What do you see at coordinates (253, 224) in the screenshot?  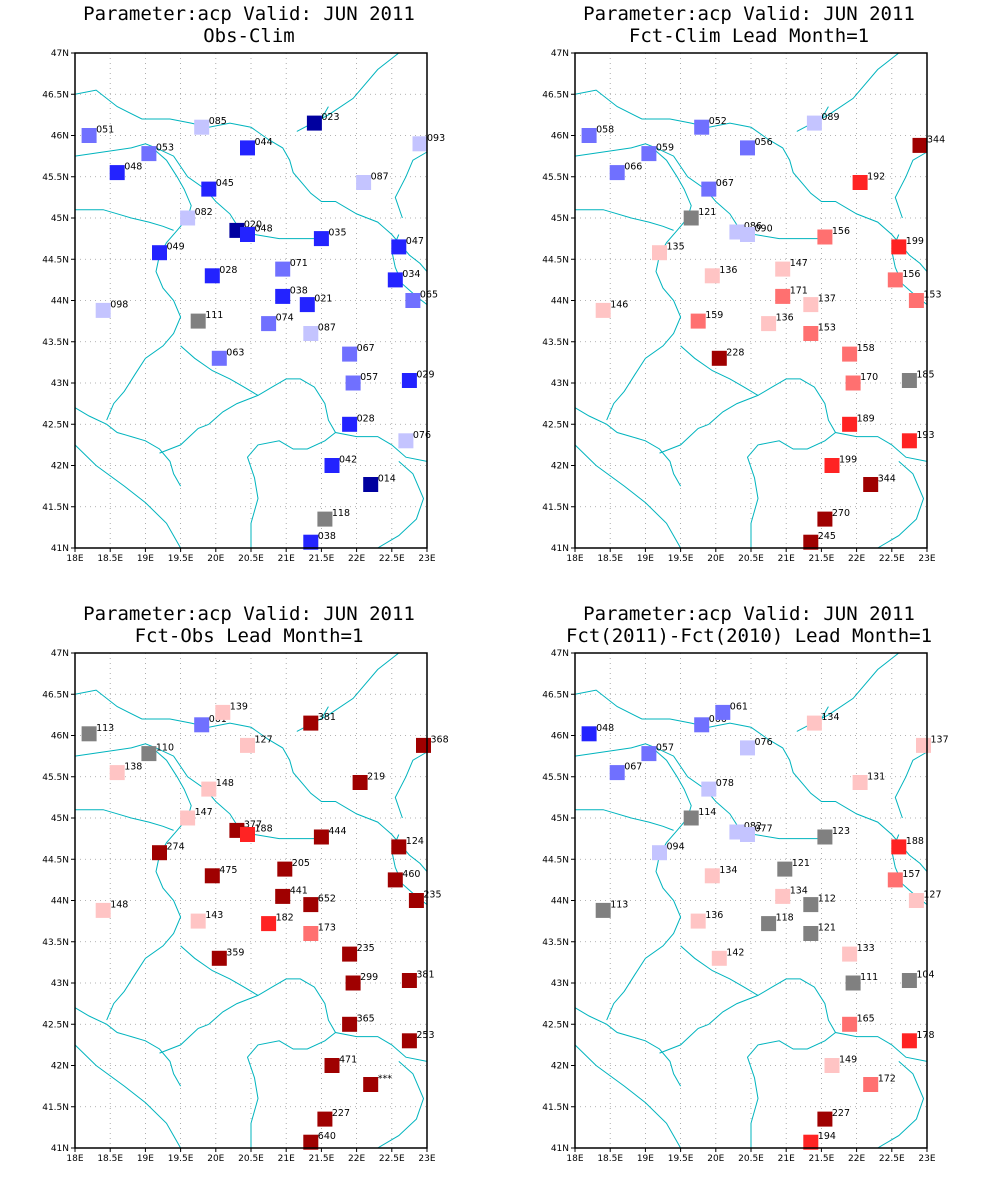 I see `station-value-label: 020` at bounding box center [253, 224].